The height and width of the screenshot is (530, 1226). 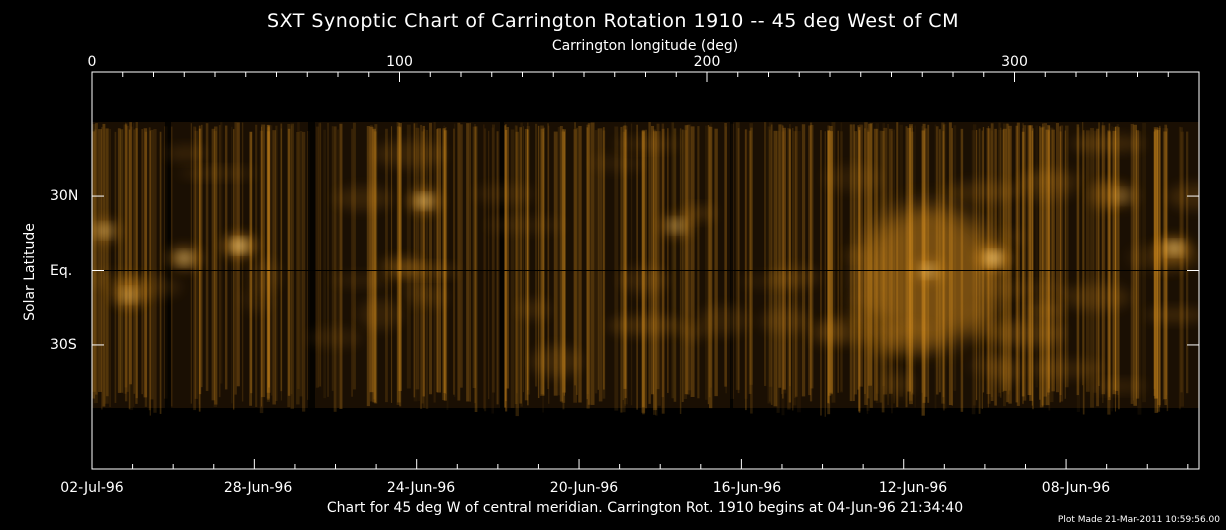 I want to click on top-tick-label: 100, so click(x=399, y=62).